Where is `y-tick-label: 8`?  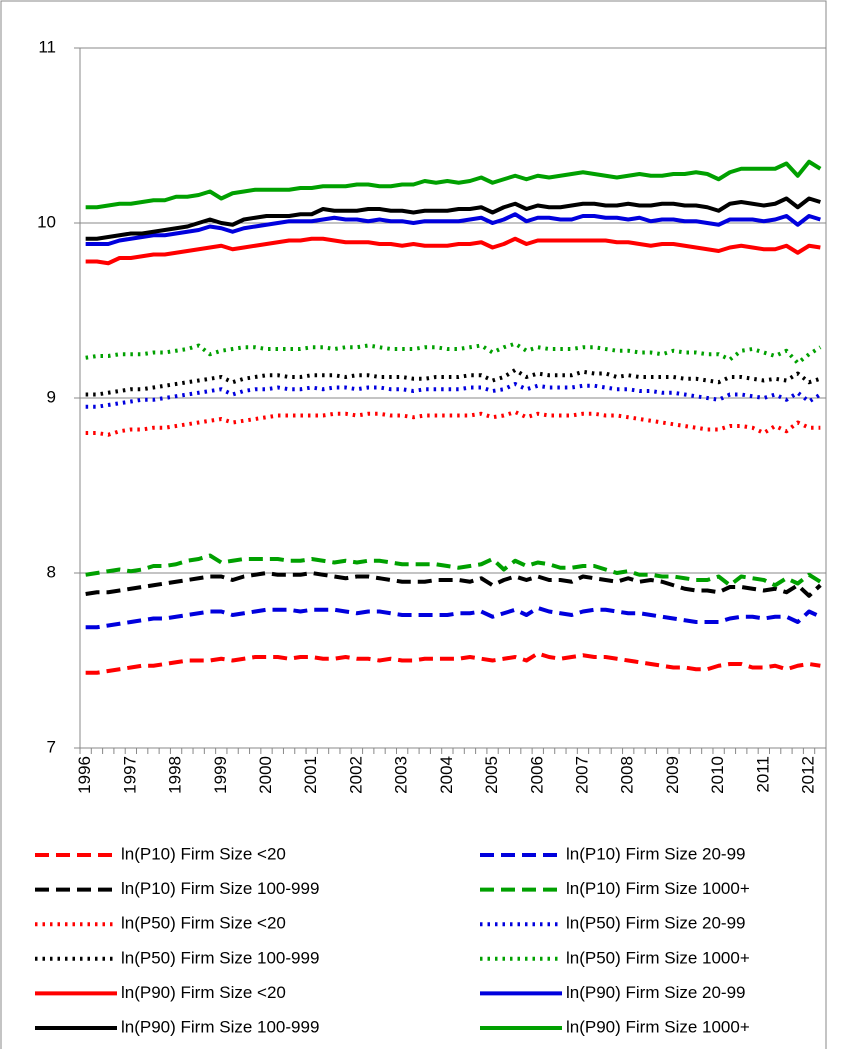 y-tick-label: 8 is located at coordinates (51, 571).